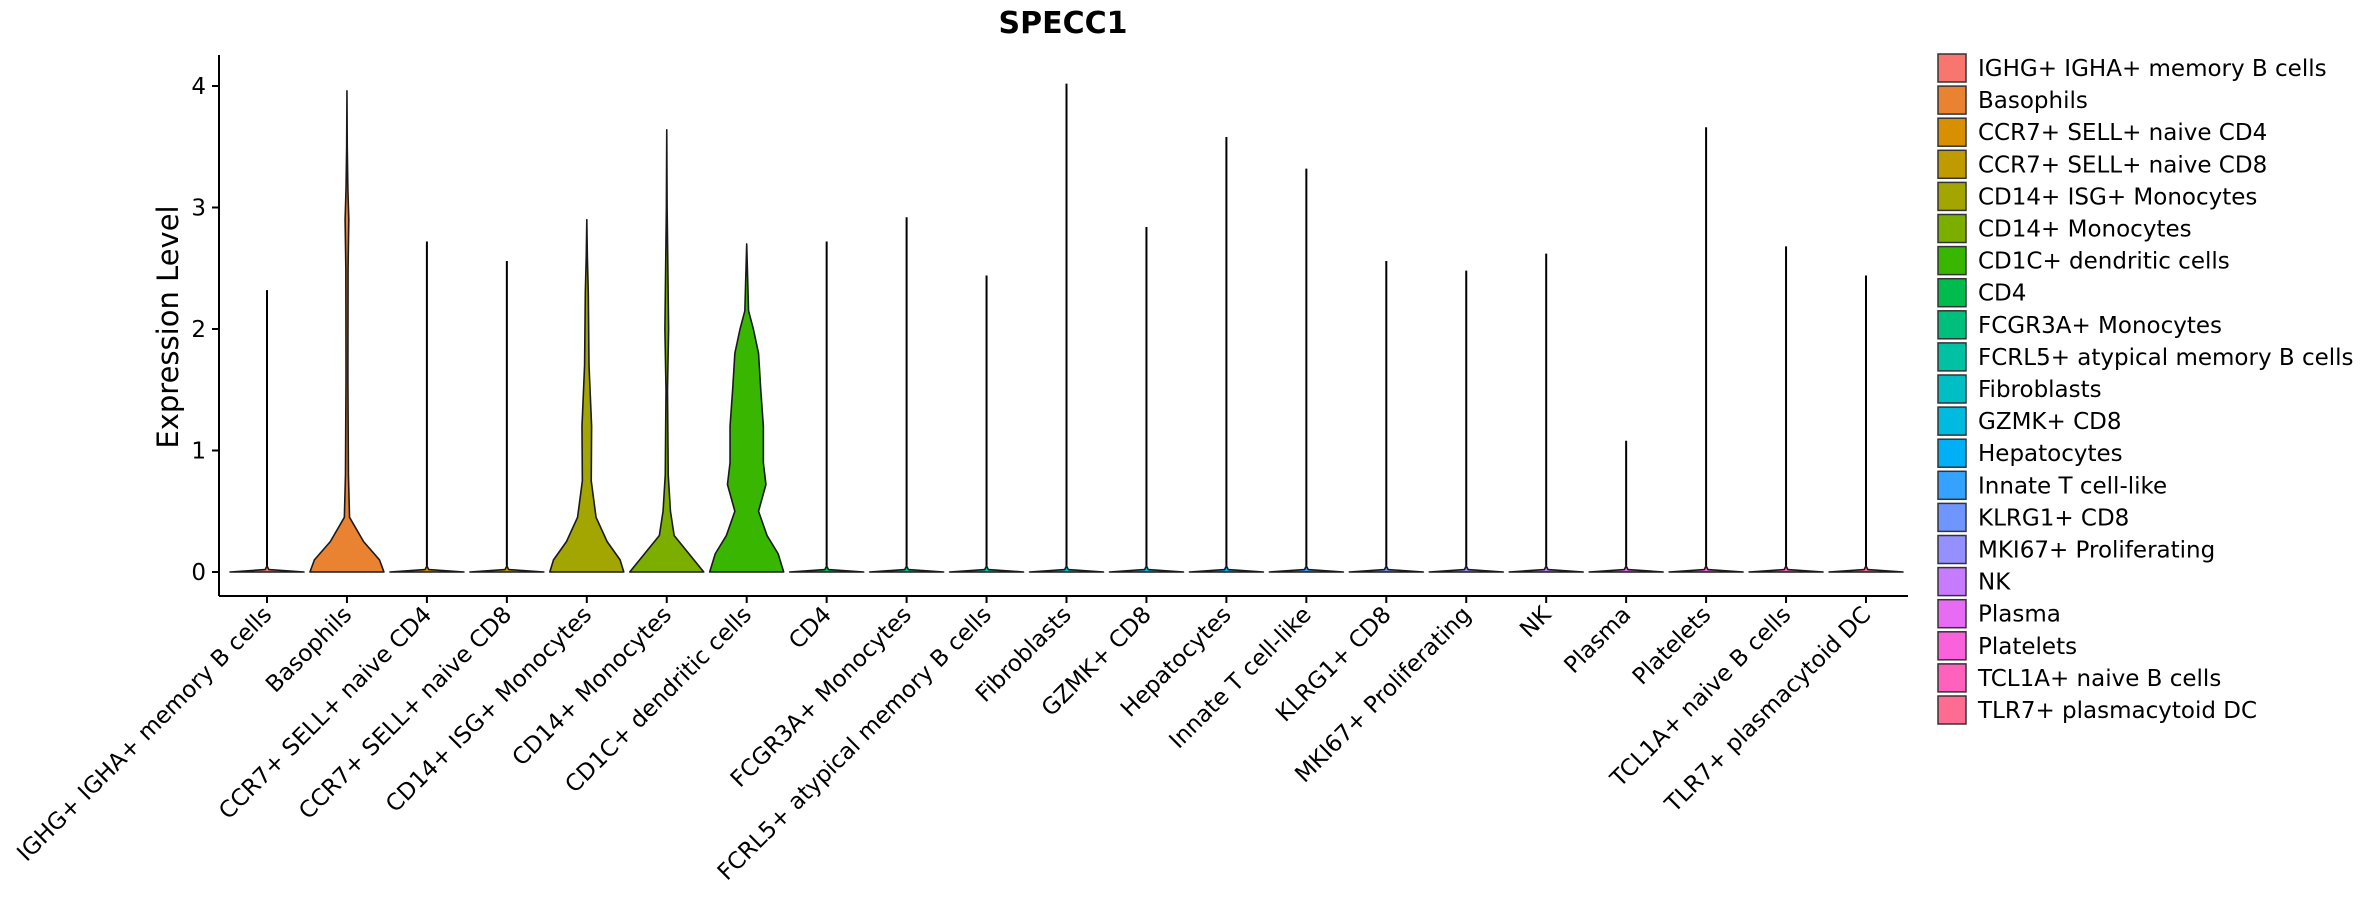 The height and width of the screenshot is (900, 2362). What do you see at coordinates (1466, 421) in the screenshot?
I see `violin-mki67-proliferating` at bounding box center [1466, 421].